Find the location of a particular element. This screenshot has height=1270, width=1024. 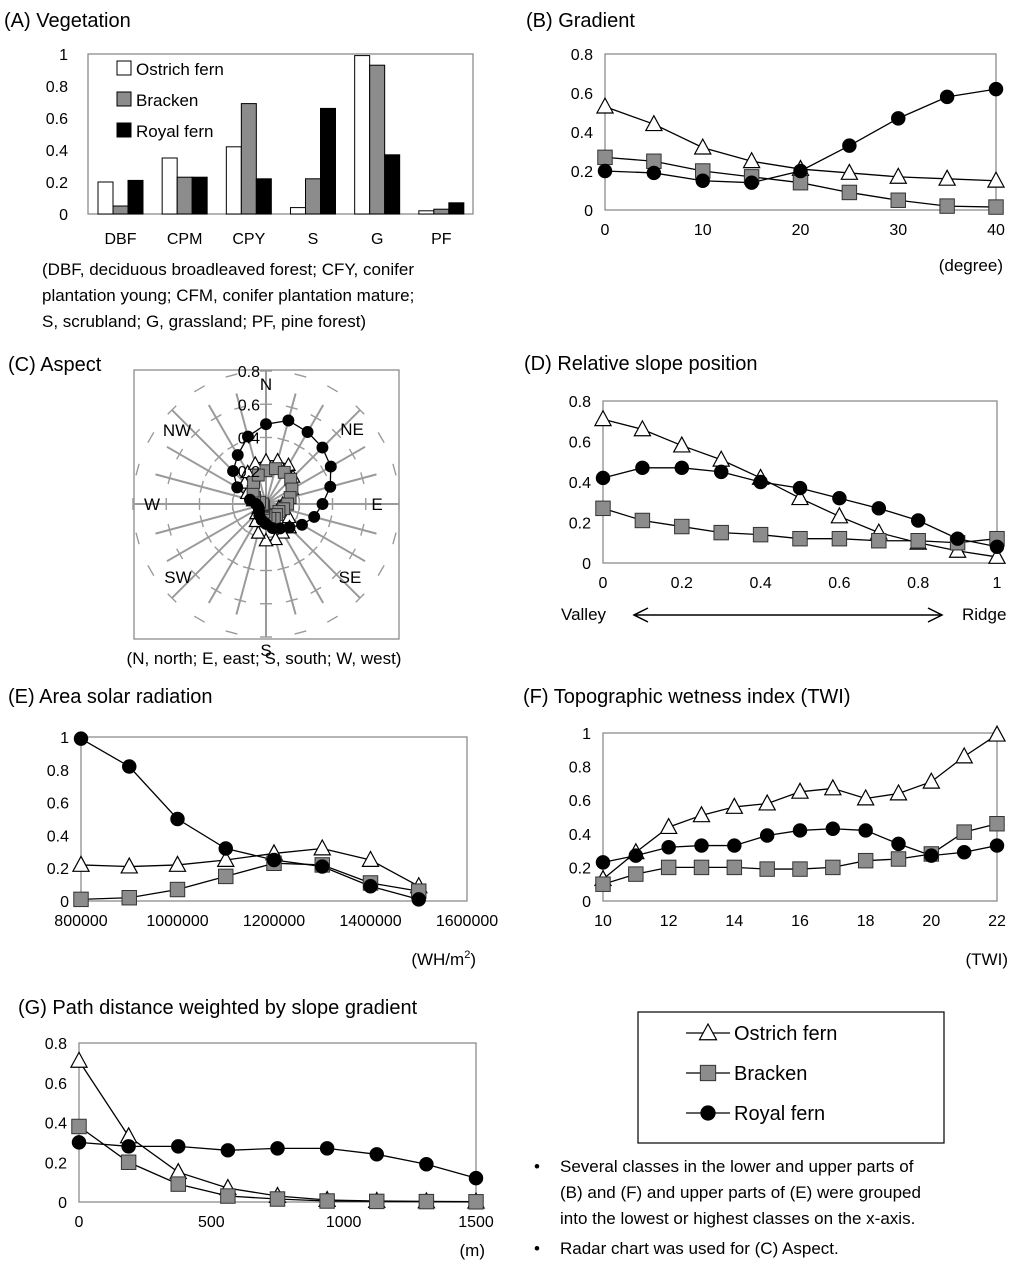

panel-b-x-tick: 0 is located at coordinates (605, 230).